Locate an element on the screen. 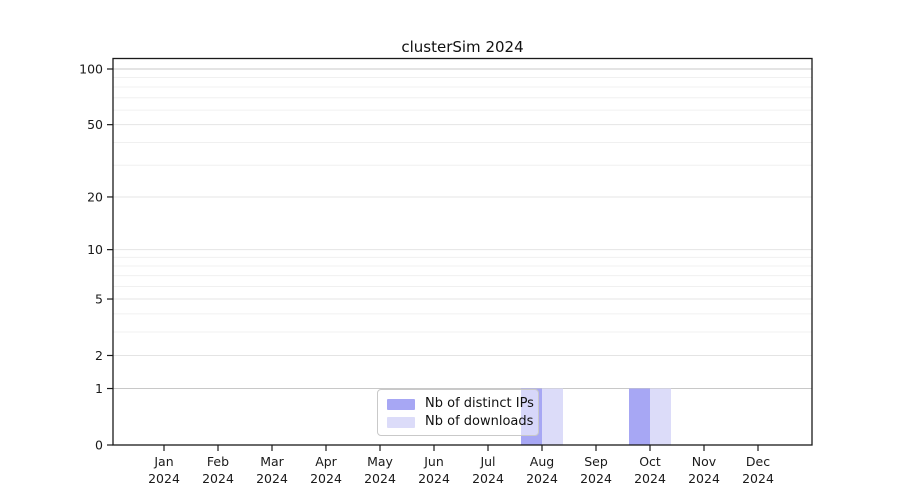 The image size is (900, 500). x-axis-tick-label-year-feb: 2024 is located at coordinates (218, 478).